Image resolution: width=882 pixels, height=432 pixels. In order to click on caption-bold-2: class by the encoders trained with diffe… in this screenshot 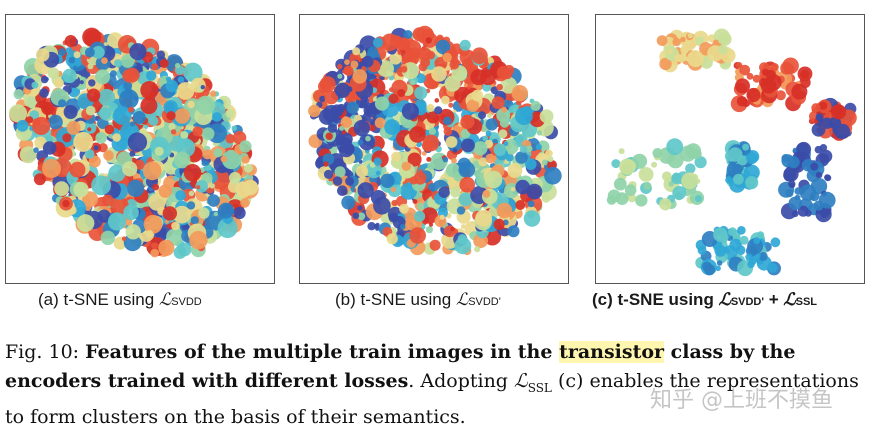, I will do `click(400, 366)`.